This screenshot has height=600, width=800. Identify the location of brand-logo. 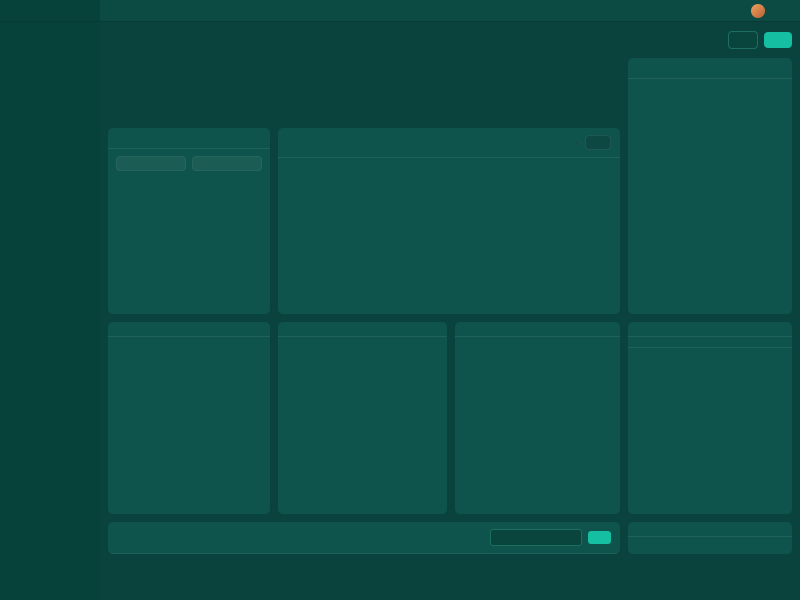
(50, 10).